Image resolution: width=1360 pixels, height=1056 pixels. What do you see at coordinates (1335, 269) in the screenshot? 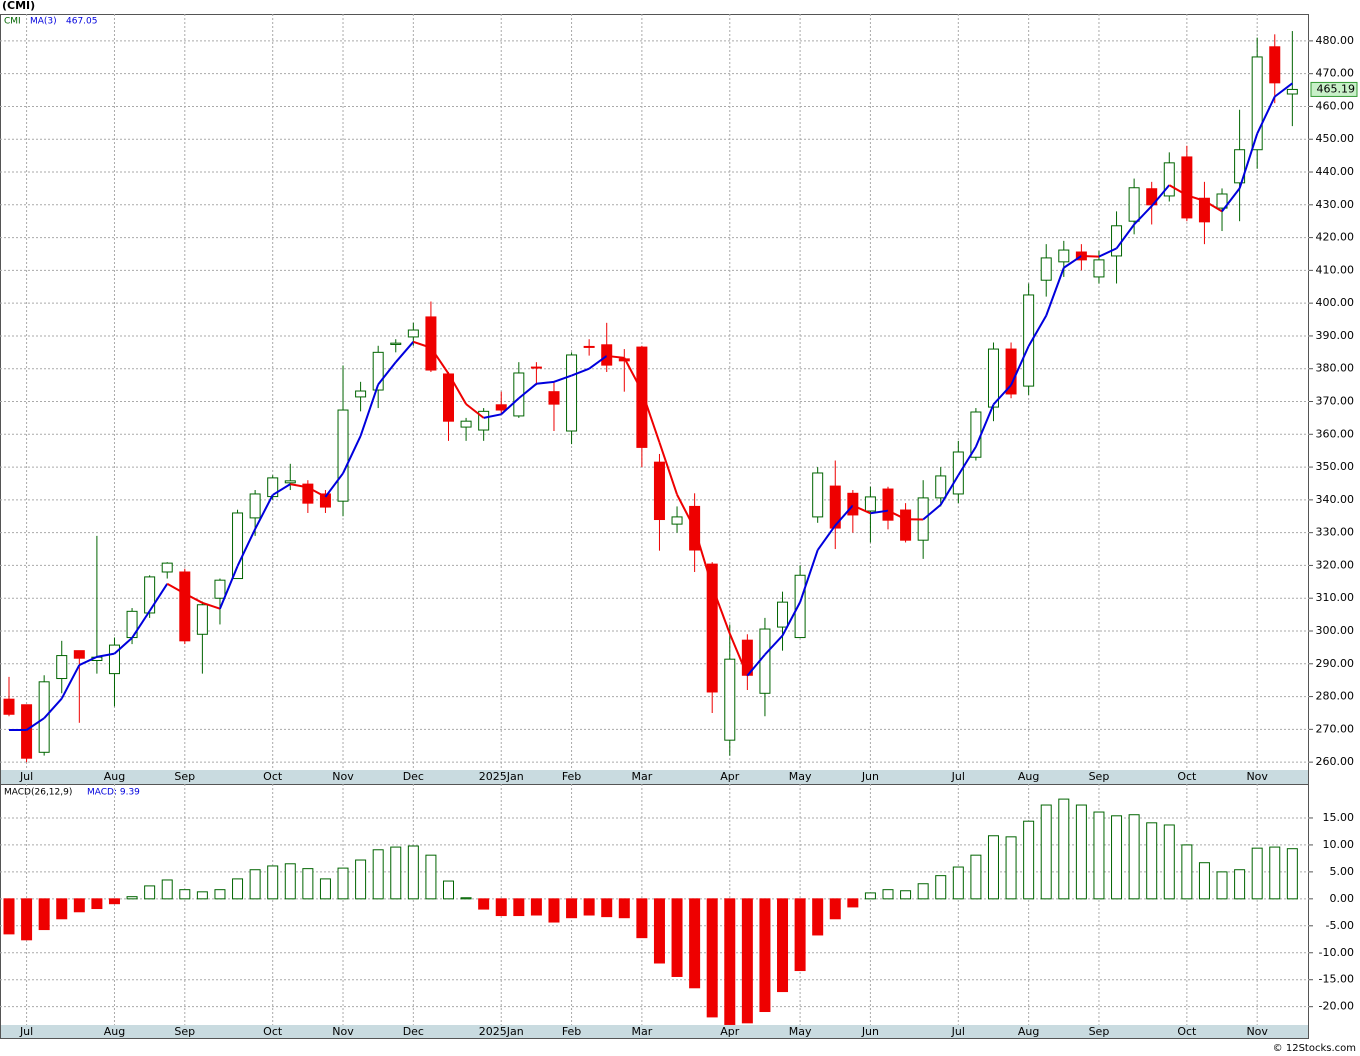
I see `y-tick-label: 410.00` at bounding box center [1335, 269].